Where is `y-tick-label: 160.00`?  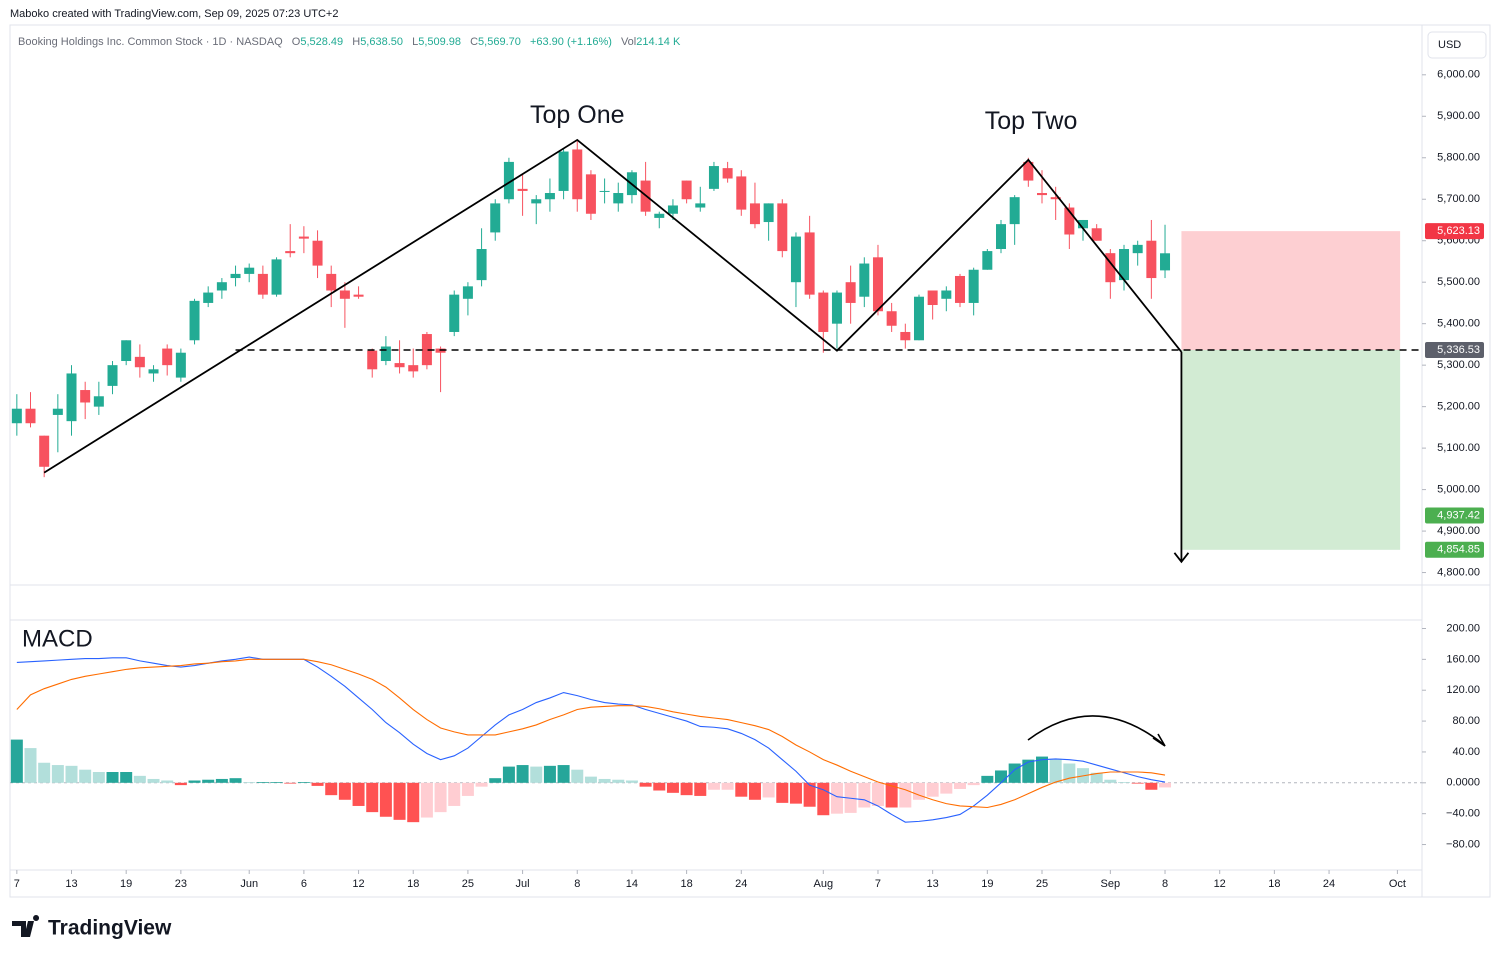 y-tick-label: 160.00 is located at coordinates (1463, 659).